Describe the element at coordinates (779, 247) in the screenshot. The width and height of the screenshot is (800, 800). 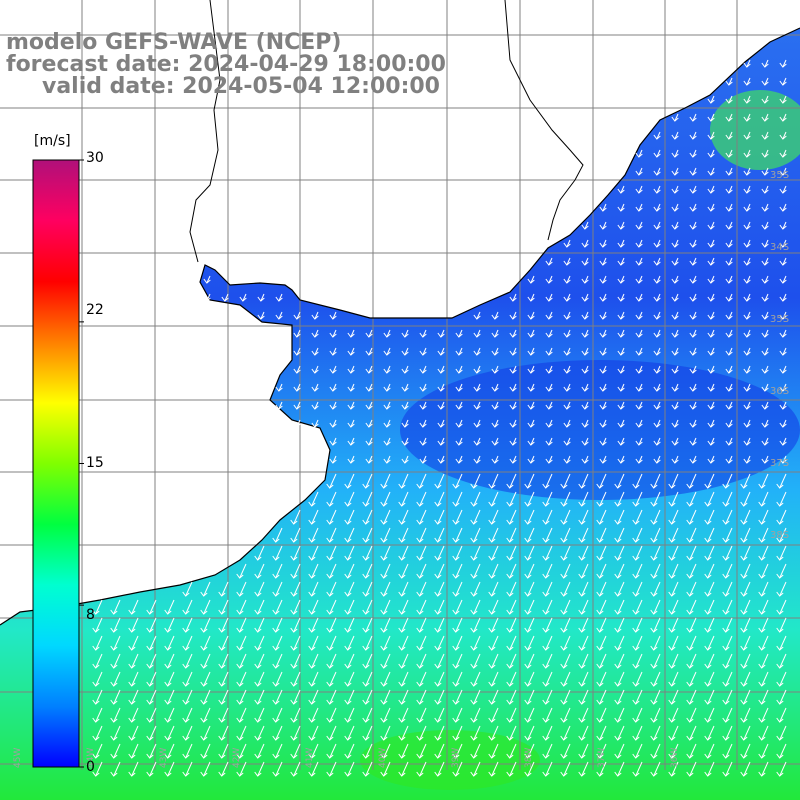
I see `lat-label: 34S` at that location.